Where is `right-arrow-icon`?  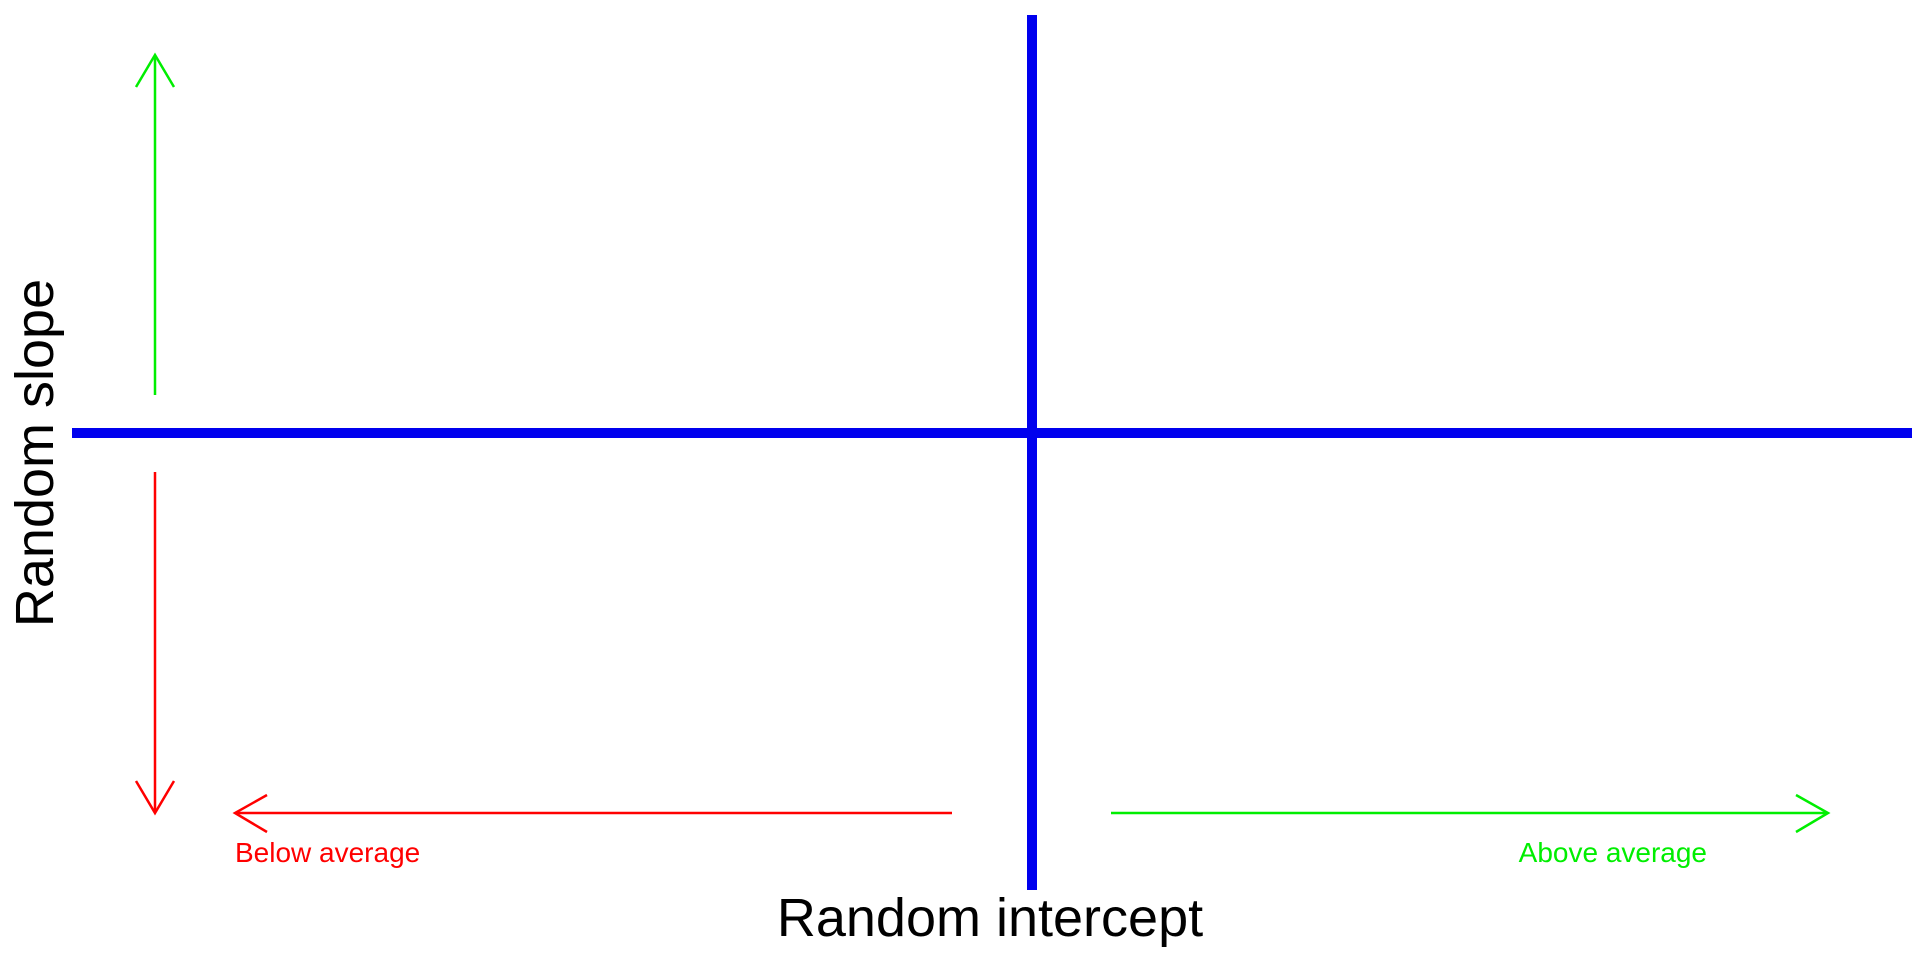 right-arrow-icon is located at coordinates (1471, 813).